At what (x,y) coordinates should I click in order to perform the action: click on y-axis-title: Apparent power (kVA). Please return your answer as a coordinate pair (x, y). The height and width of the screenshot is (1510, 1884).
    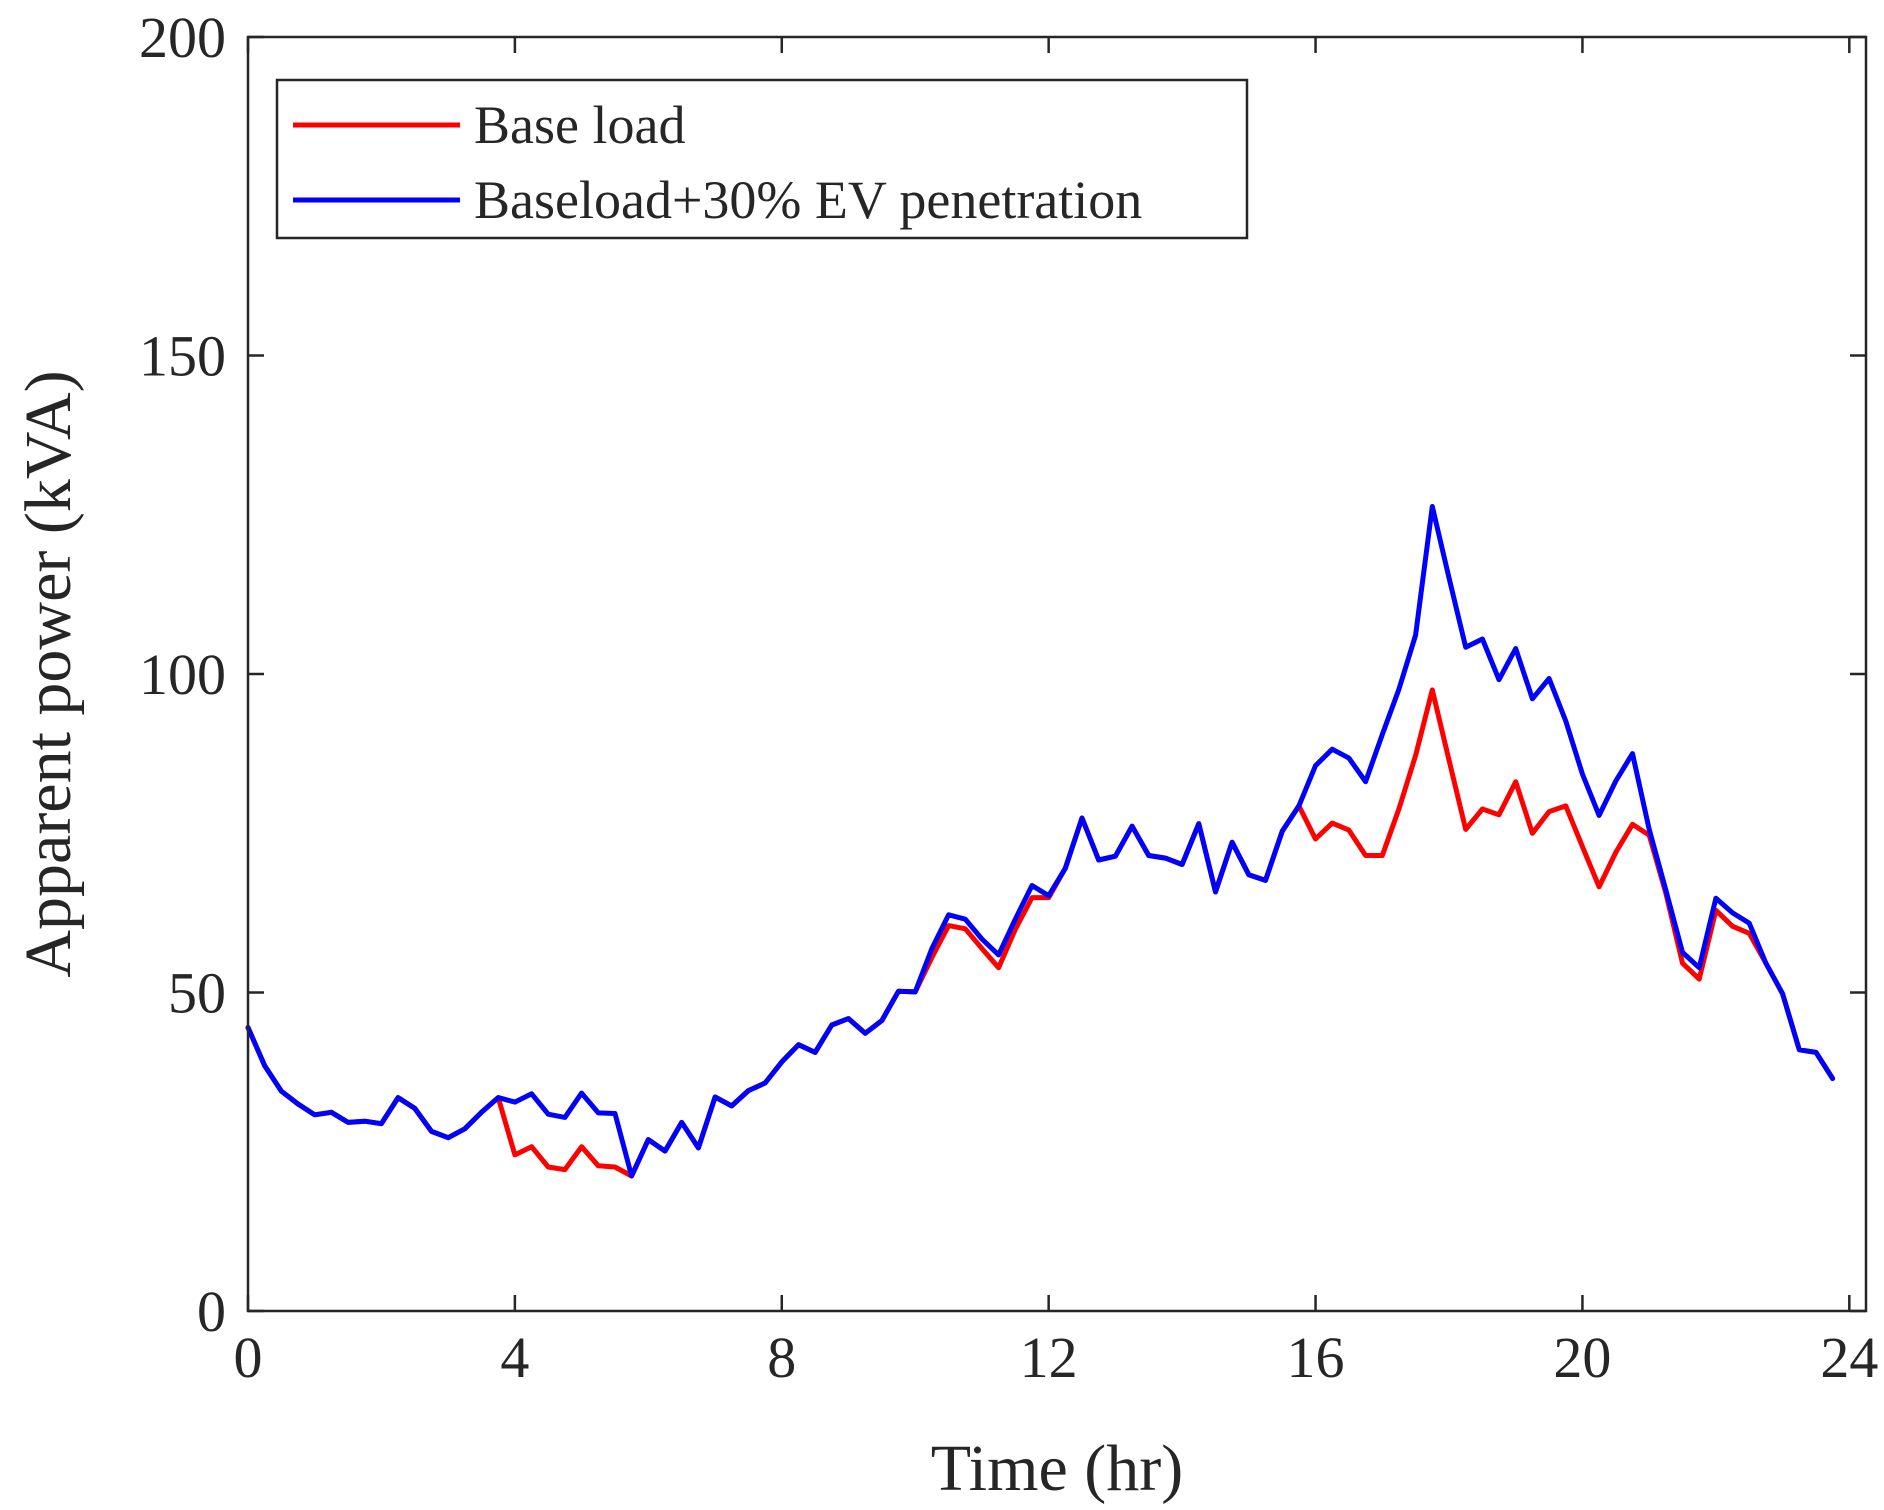
    Looking at the image, I should click on (48, 673).